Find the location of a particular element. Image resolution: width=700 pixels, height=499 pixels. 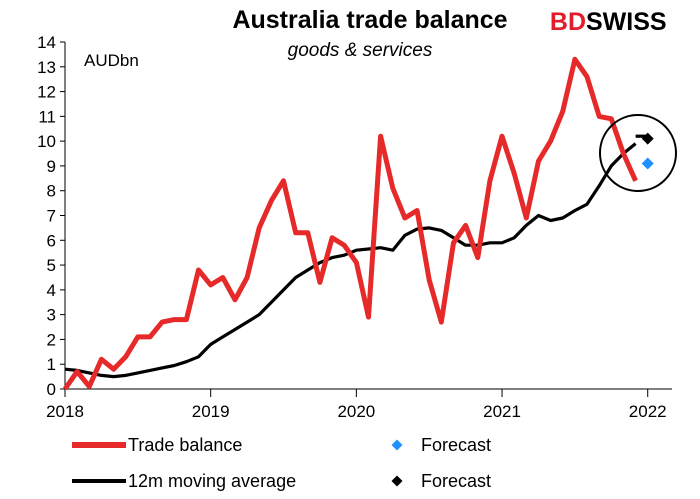

y-tick-label: 3 is located at coordinates (51, 315).